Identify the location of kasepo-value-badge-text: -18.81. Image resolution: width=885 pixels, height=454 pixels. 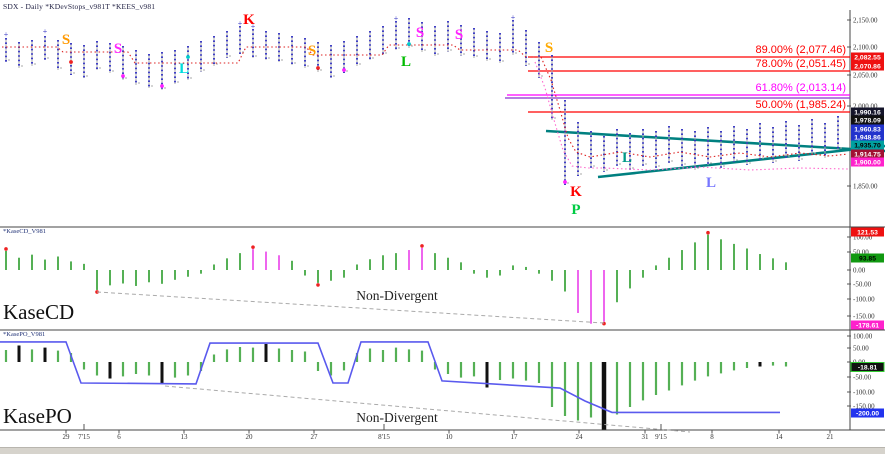
(867, 368).